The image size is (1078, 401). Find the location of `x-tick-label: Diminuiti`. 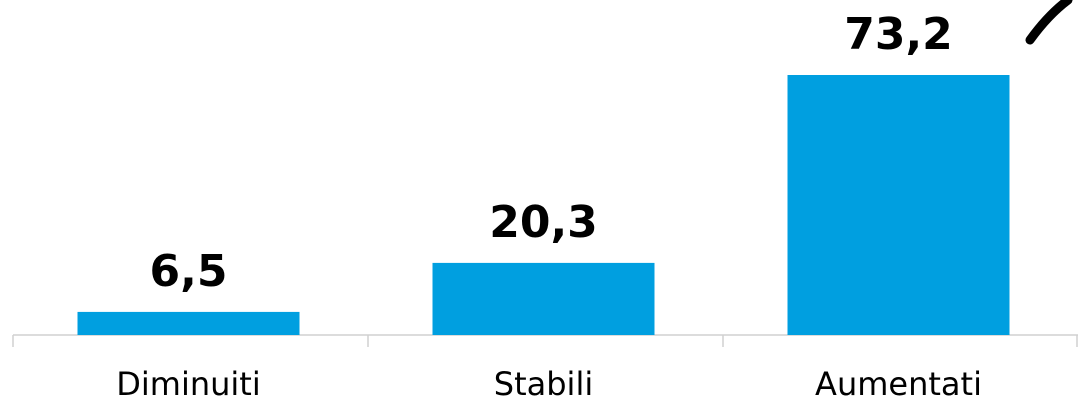

x-tick-label: Diminuiti is located at coordinates (188, 383).